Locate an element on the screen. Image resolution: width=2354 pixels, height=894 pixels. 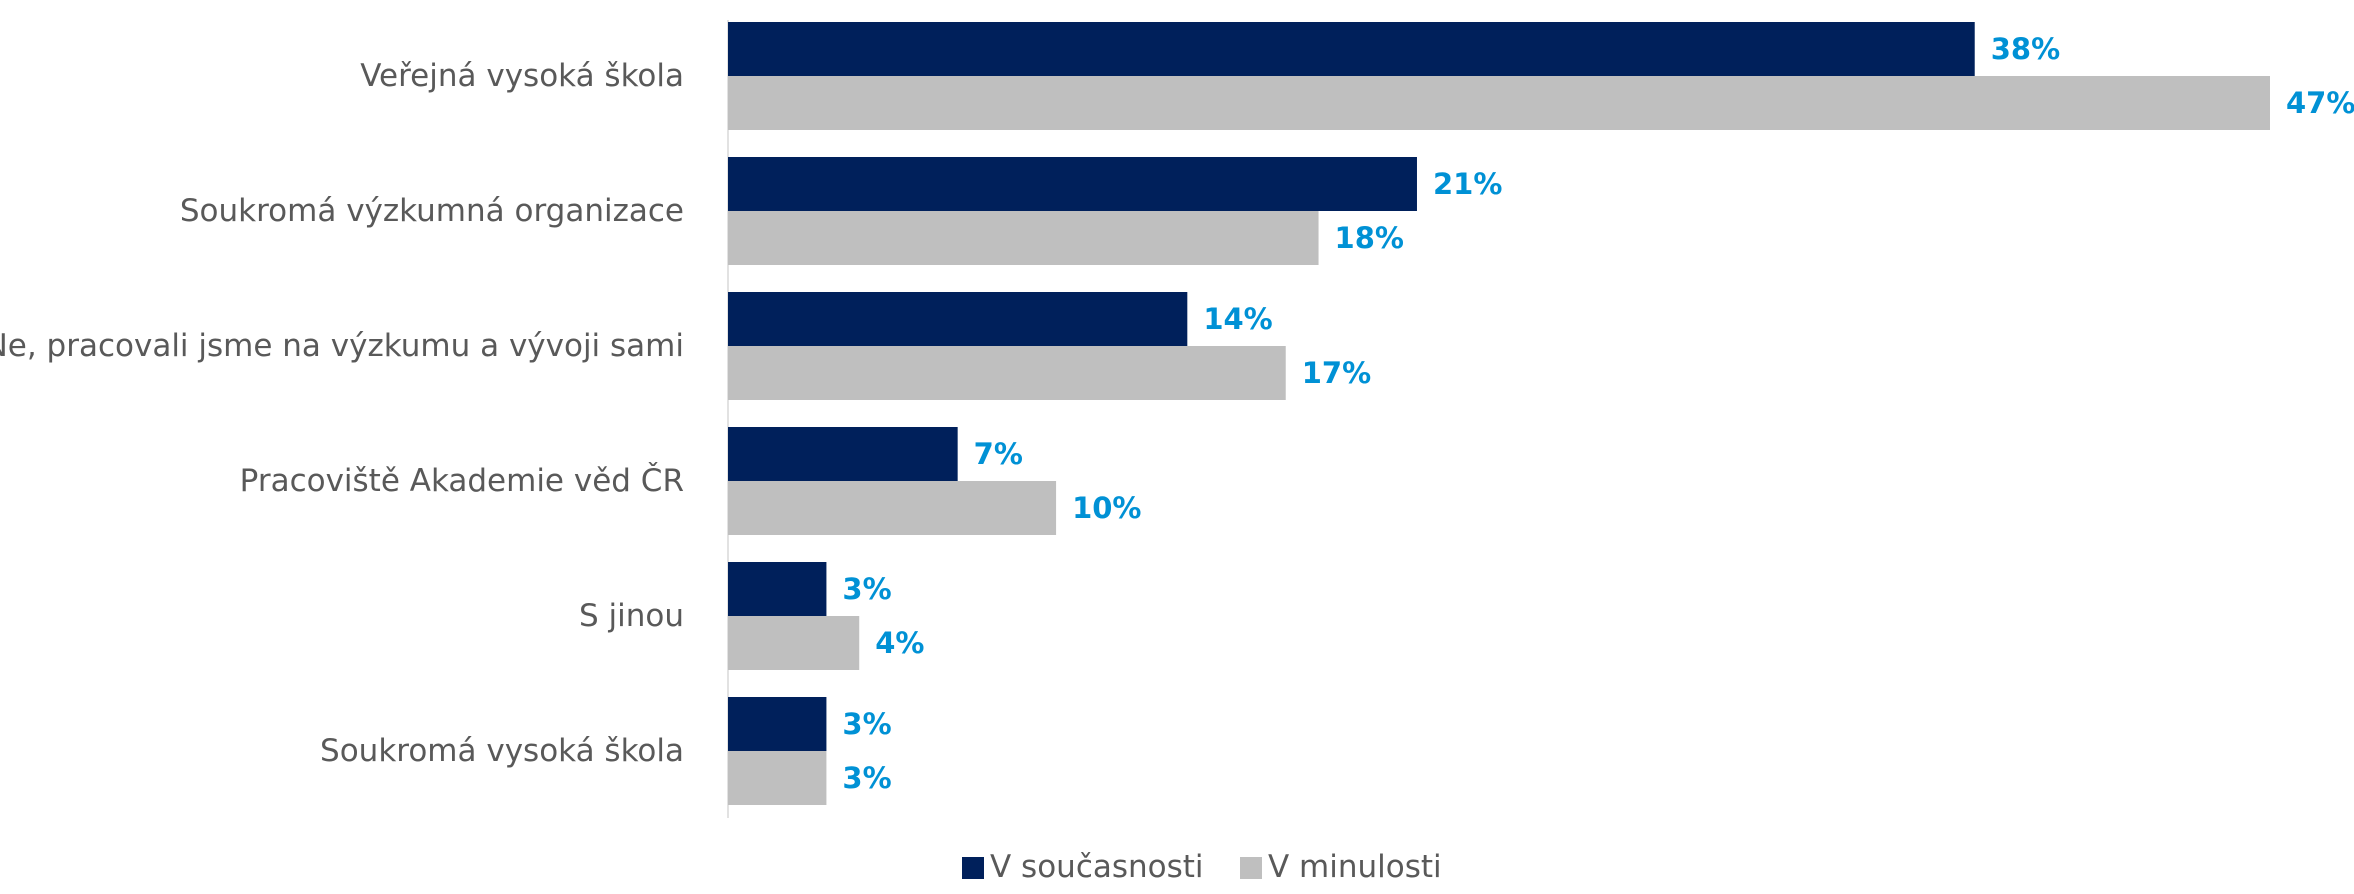
category-label: Veřejná vysoká škola is located at coordinates (522, 76).